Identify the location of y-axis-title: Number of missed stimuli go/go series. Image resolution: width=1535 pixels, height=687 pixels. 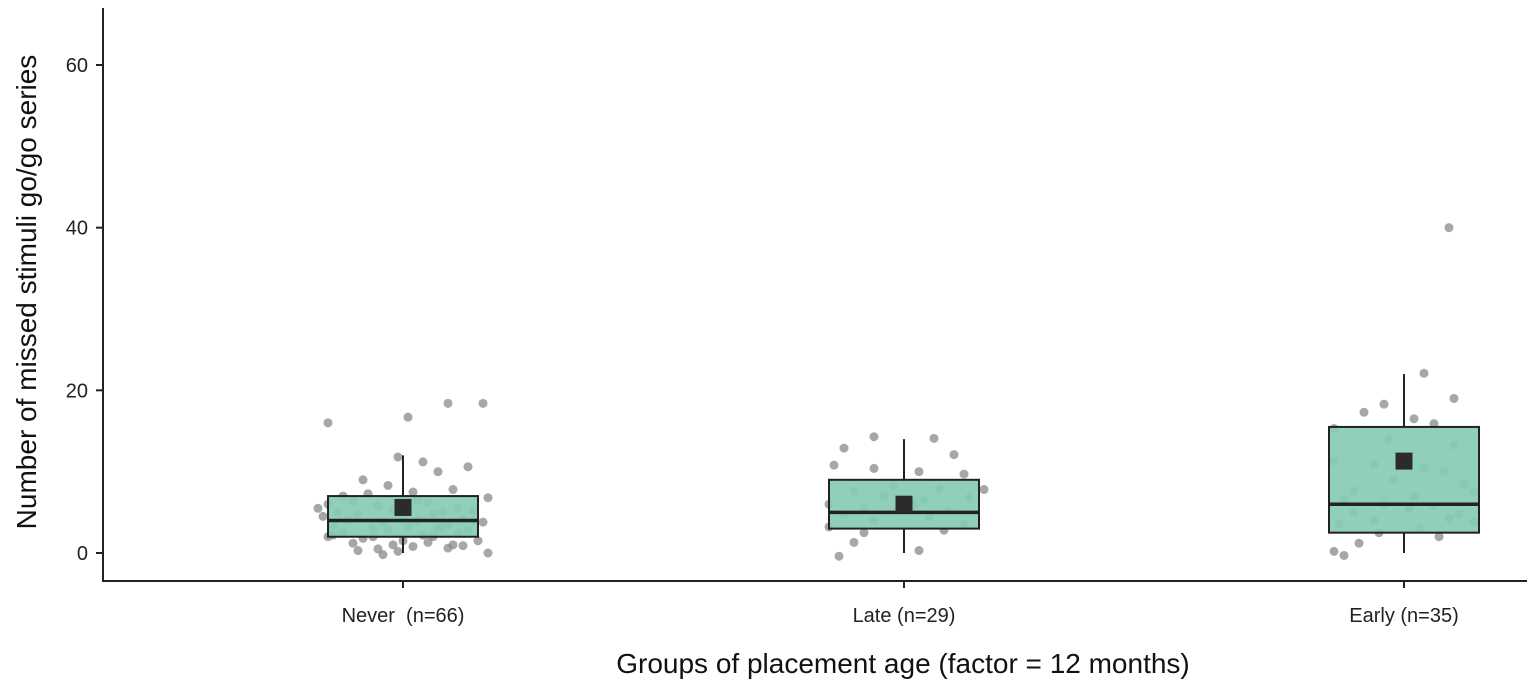
(26, 292).